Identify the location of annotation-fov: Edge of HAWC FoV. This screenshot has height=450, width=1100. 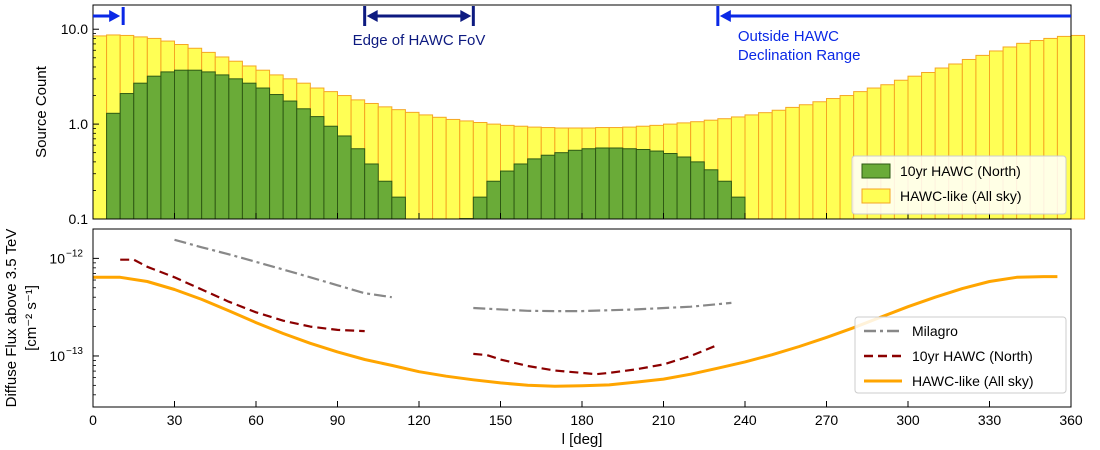
(419, 27).